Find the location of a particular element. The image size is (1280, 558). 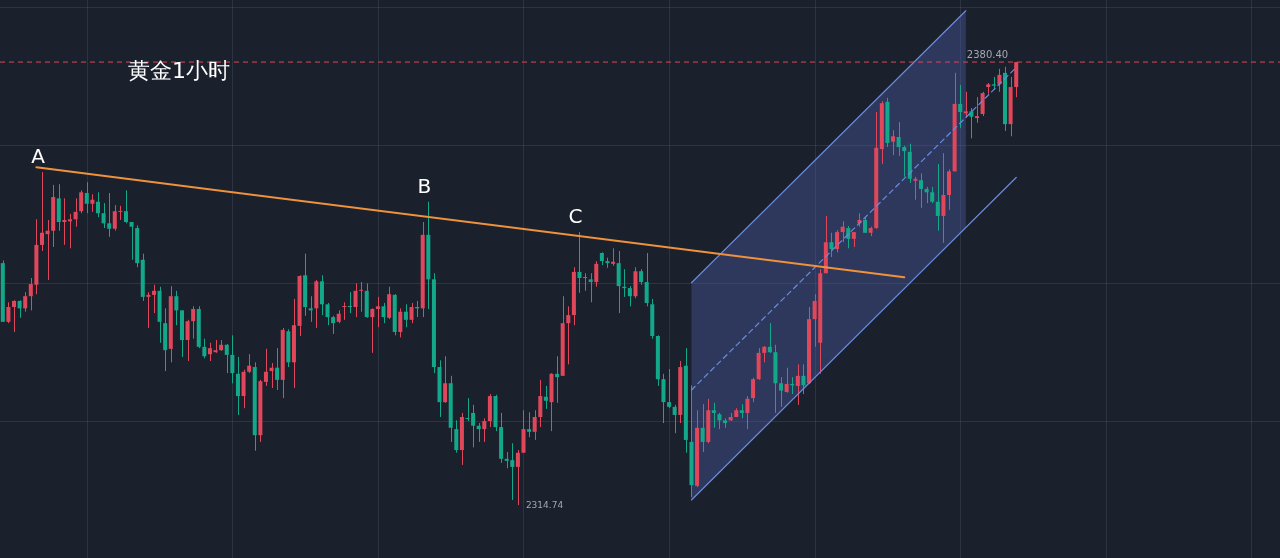

annotation: B is located at coordinates (424, 185).